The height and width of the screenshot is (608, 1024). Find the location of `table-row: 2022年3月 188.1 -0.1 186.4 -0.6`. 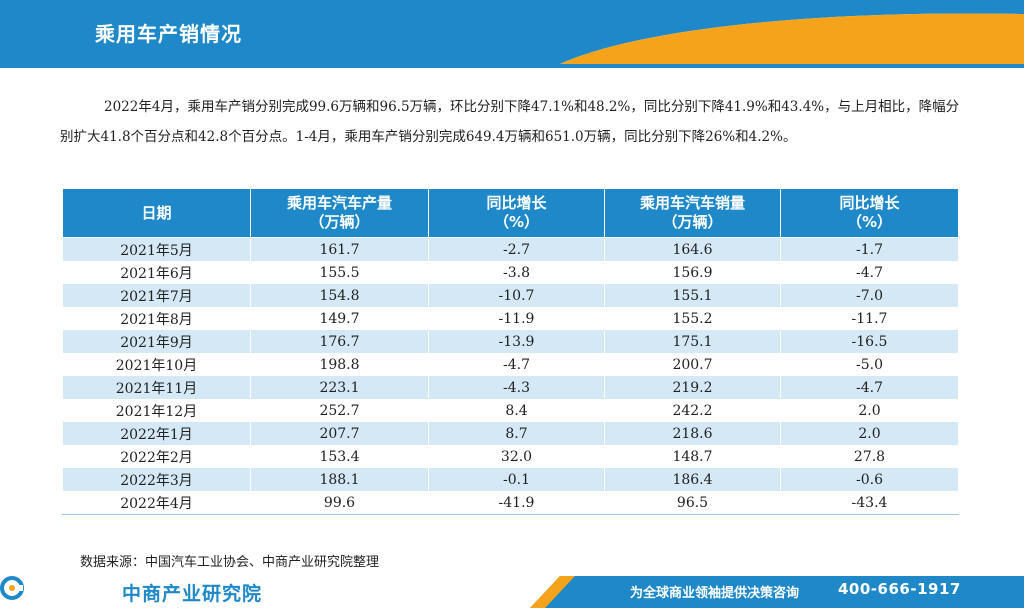

table-row: 2022年3月 188.1 -0.1 186.4 -0.6 is located at coordinates (510, 479).